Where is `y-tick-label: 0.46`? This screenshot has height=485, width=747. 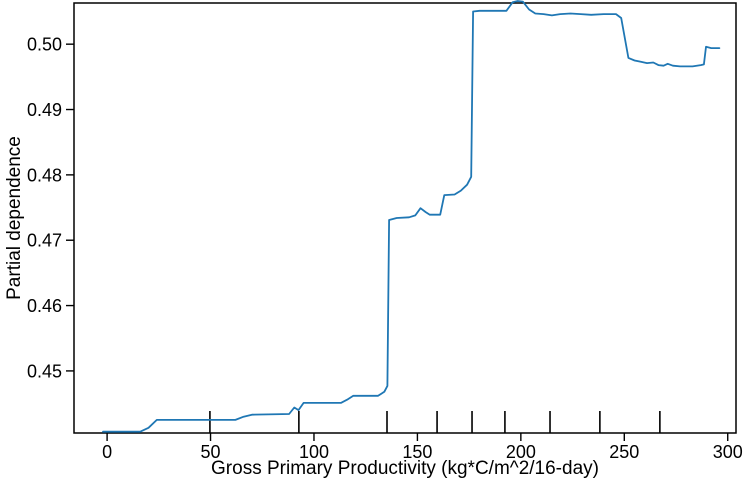
y-tick-label: 0.46 is located at coordinates (44, 306).